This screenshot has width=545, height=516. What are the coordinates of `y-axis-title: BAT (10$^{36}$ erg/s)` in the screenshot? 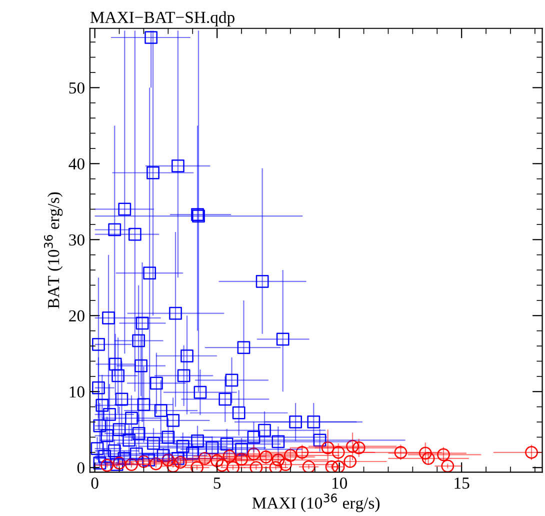 It's located at (53, 250).